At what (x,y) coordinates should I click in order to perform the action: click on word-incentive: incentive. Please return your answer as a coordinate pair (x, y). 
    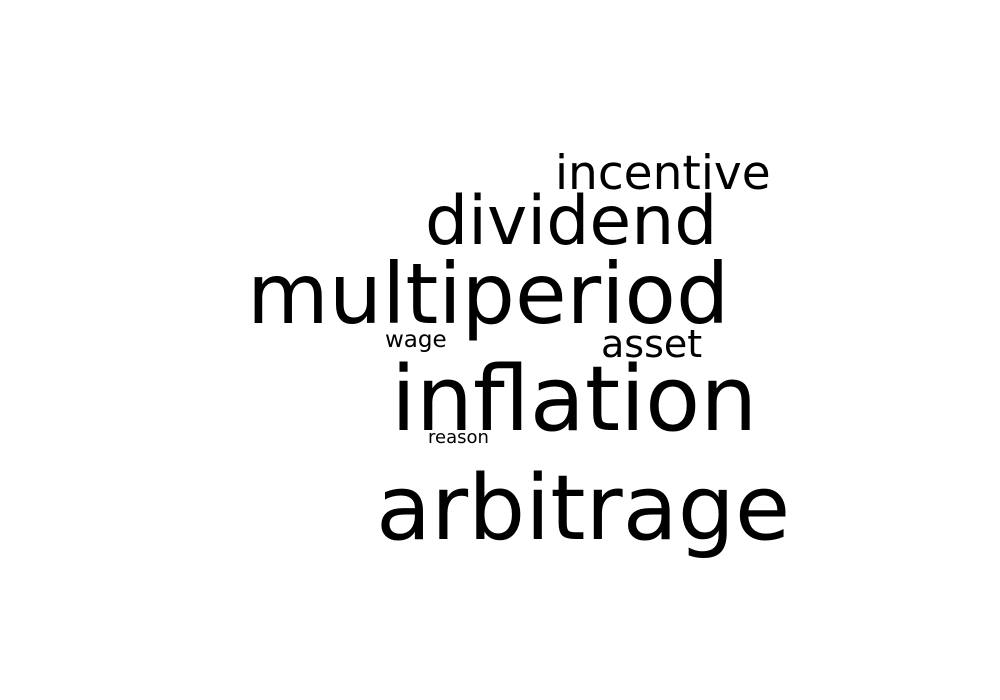
    Looking at the image, I should click on (663, 173).